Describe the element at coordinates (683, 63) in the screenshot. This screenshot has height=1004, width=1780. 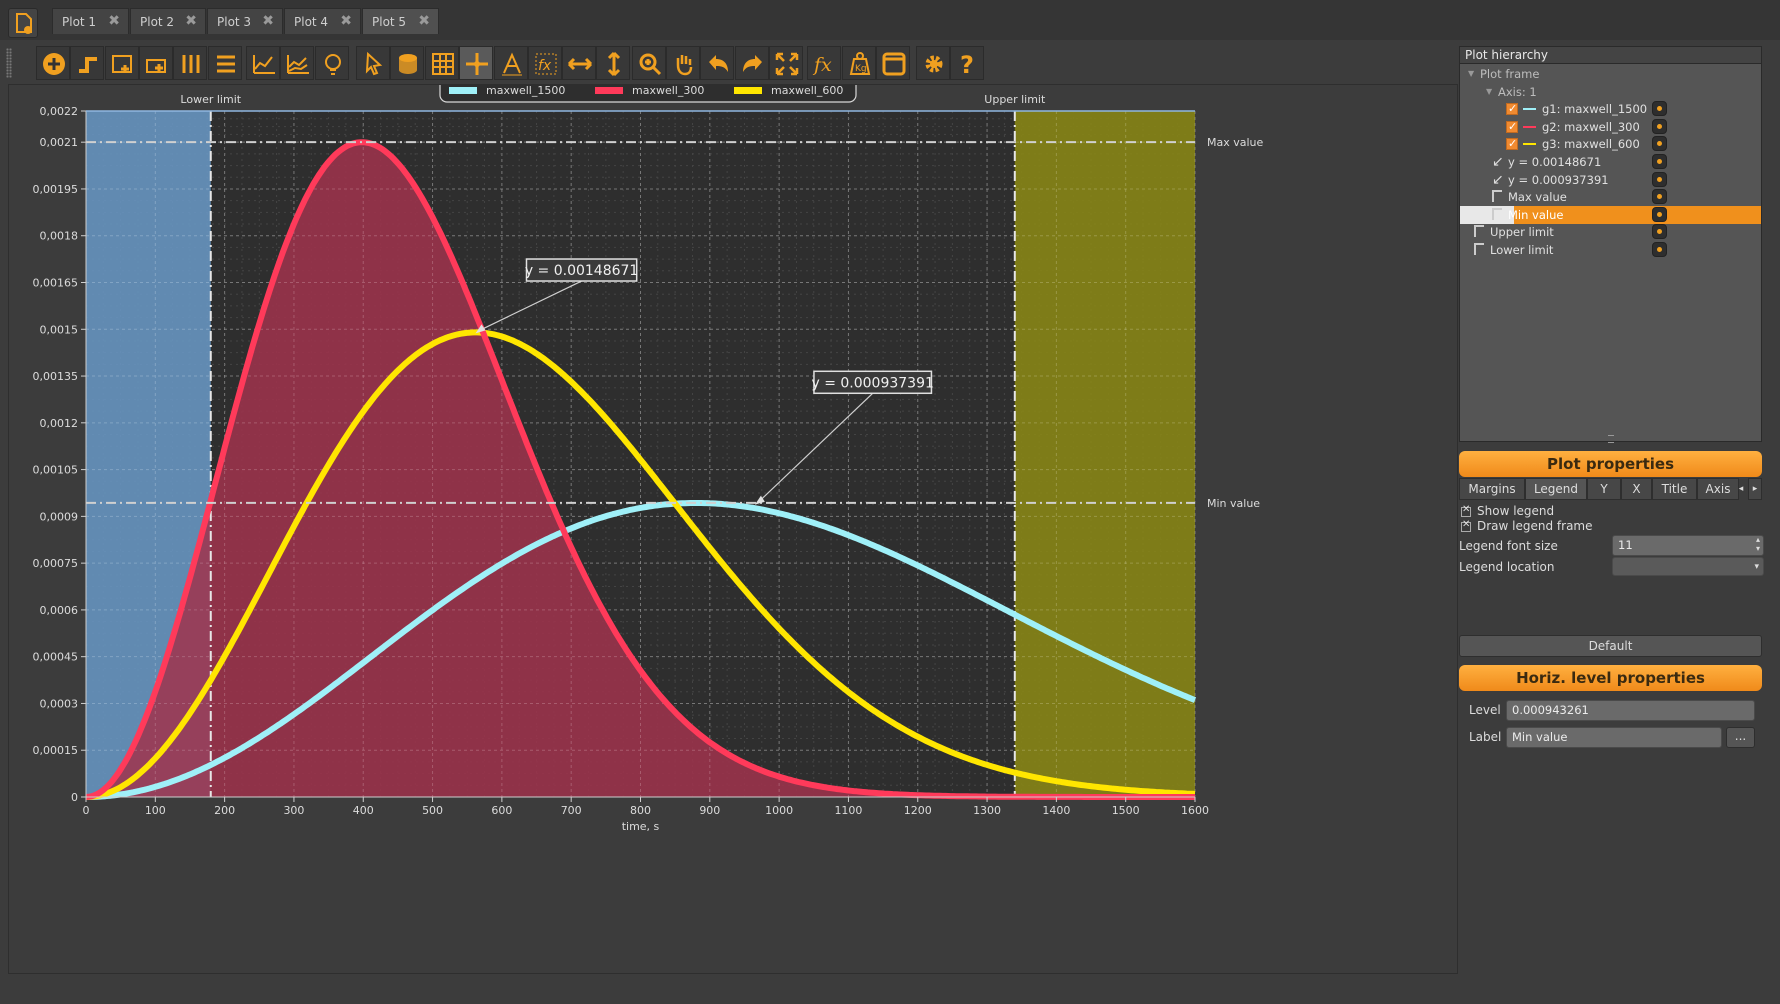
I see `pan-hand-button` at that location.